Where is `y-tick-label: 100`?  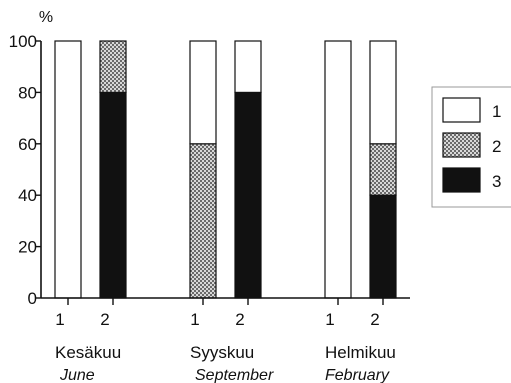
y-tick-label: 100 is located at coordinates (23, 41).